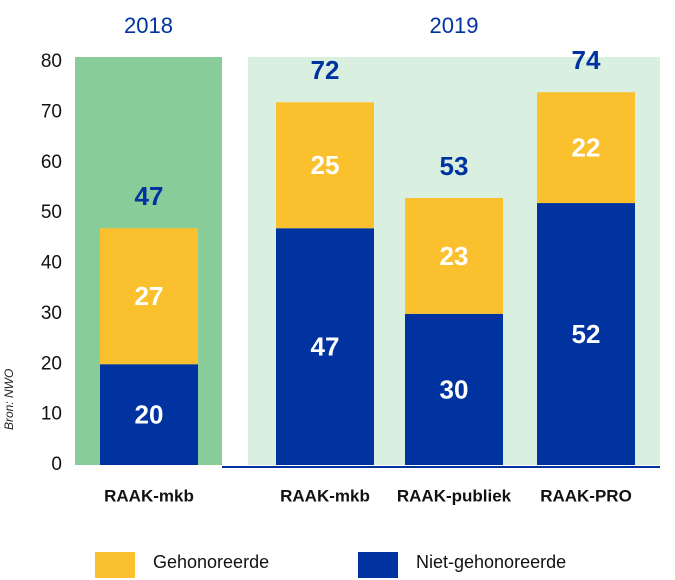 The width and height of the screenshot is (675, 580). I want to click on y-tick-label: 10, so click(51, 414).